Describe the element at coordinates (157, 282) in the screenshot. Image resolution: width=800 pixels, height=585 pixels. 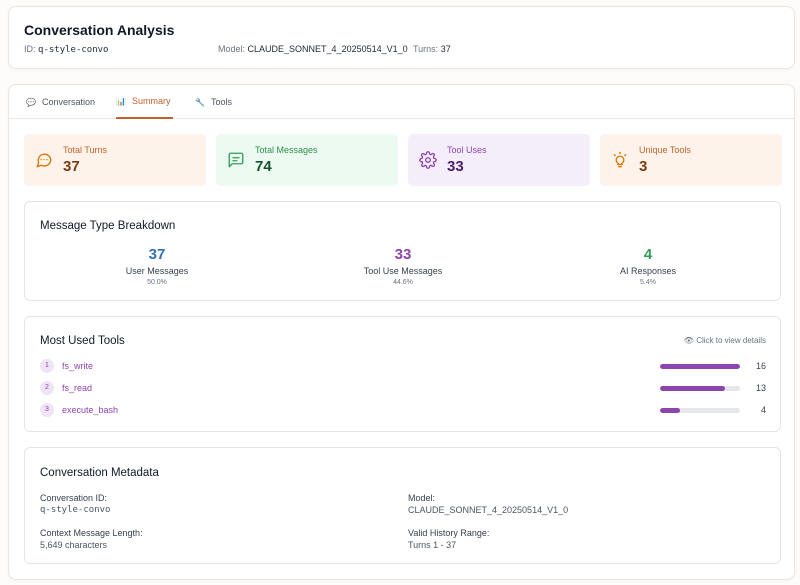
I see `percentage: 50.0%` at that location.